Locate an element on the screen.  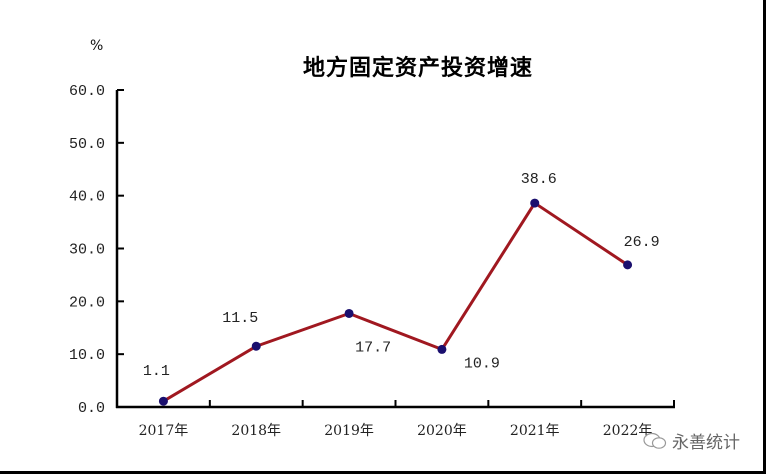
data-label: 38.6 is located at coordinates (539, 179).